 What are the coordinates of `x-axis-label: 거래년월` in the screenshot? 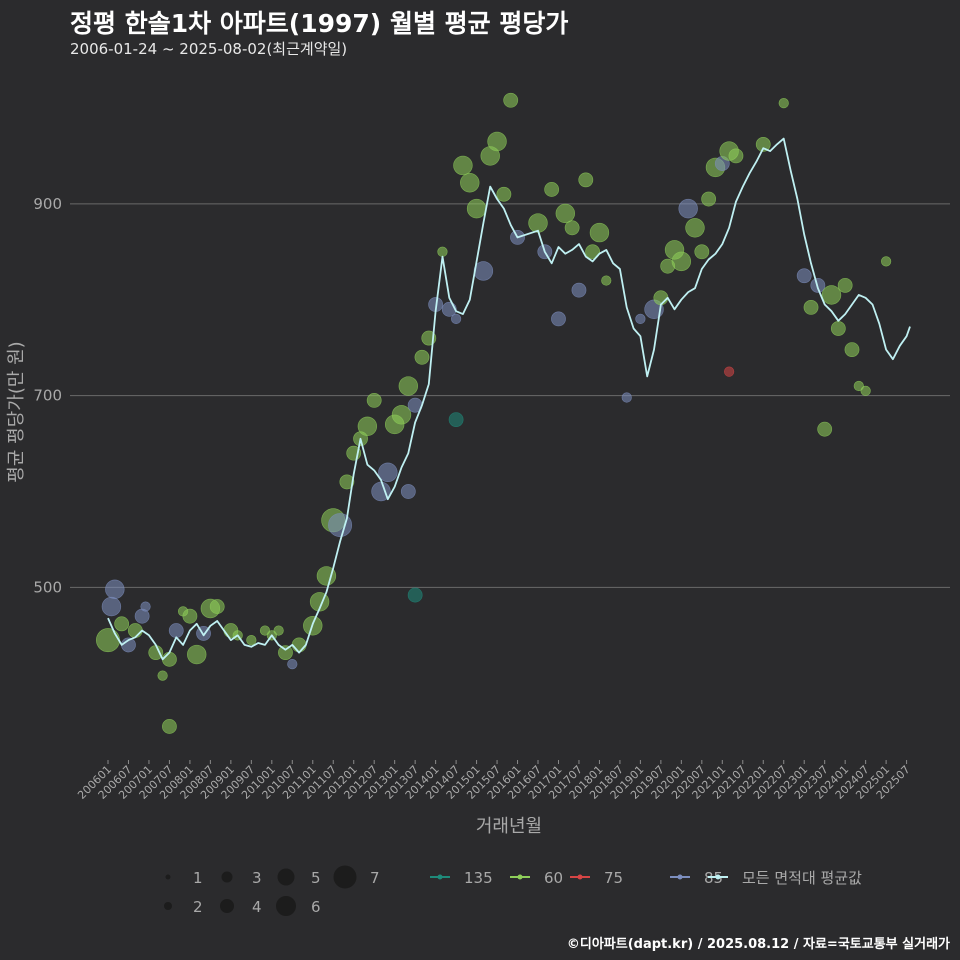 It's located at (509, 826).